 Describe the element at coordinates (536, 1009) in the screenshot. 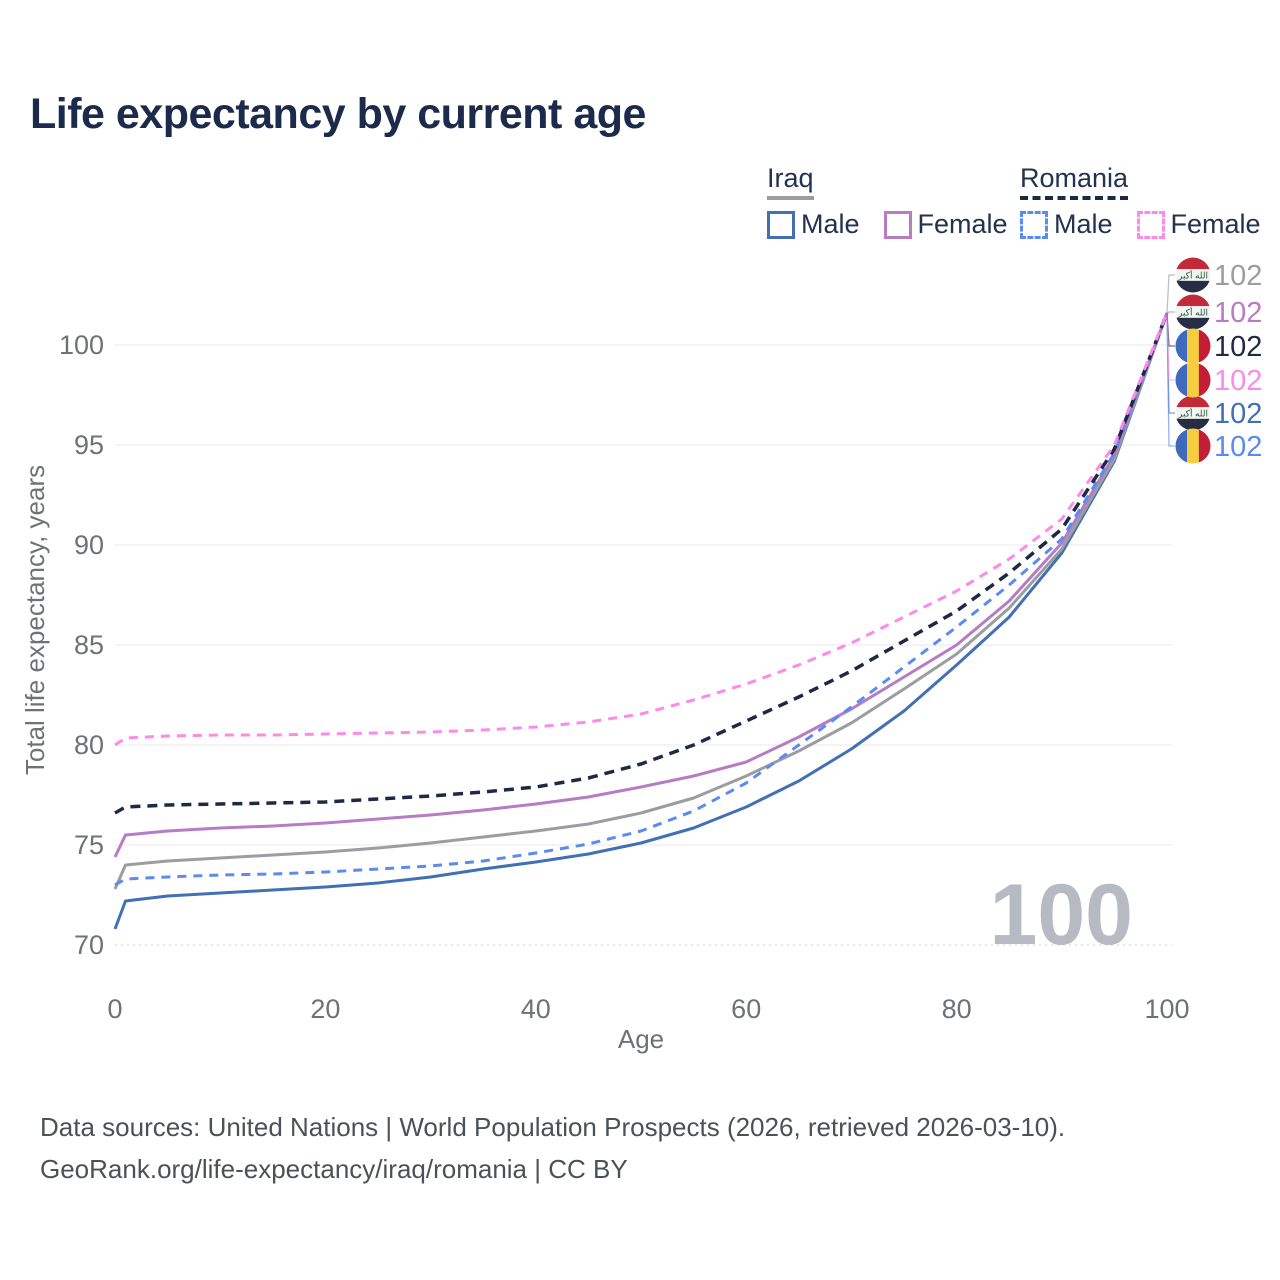

I see `x-tick-40: 40` at that location.